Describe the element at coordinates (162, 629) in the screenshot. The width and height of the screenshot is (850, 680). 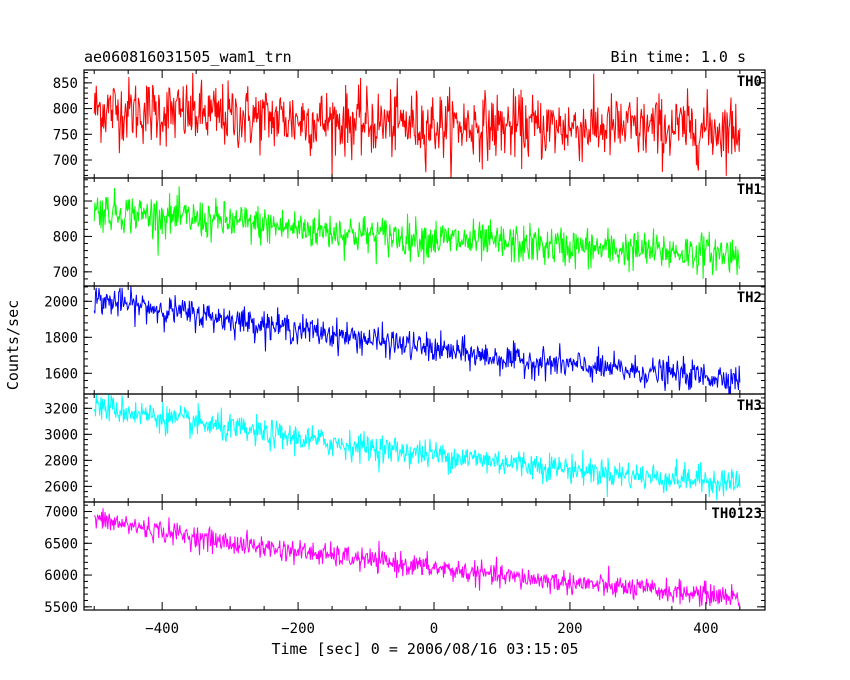
I see `x-tick-label: −400` at that location.